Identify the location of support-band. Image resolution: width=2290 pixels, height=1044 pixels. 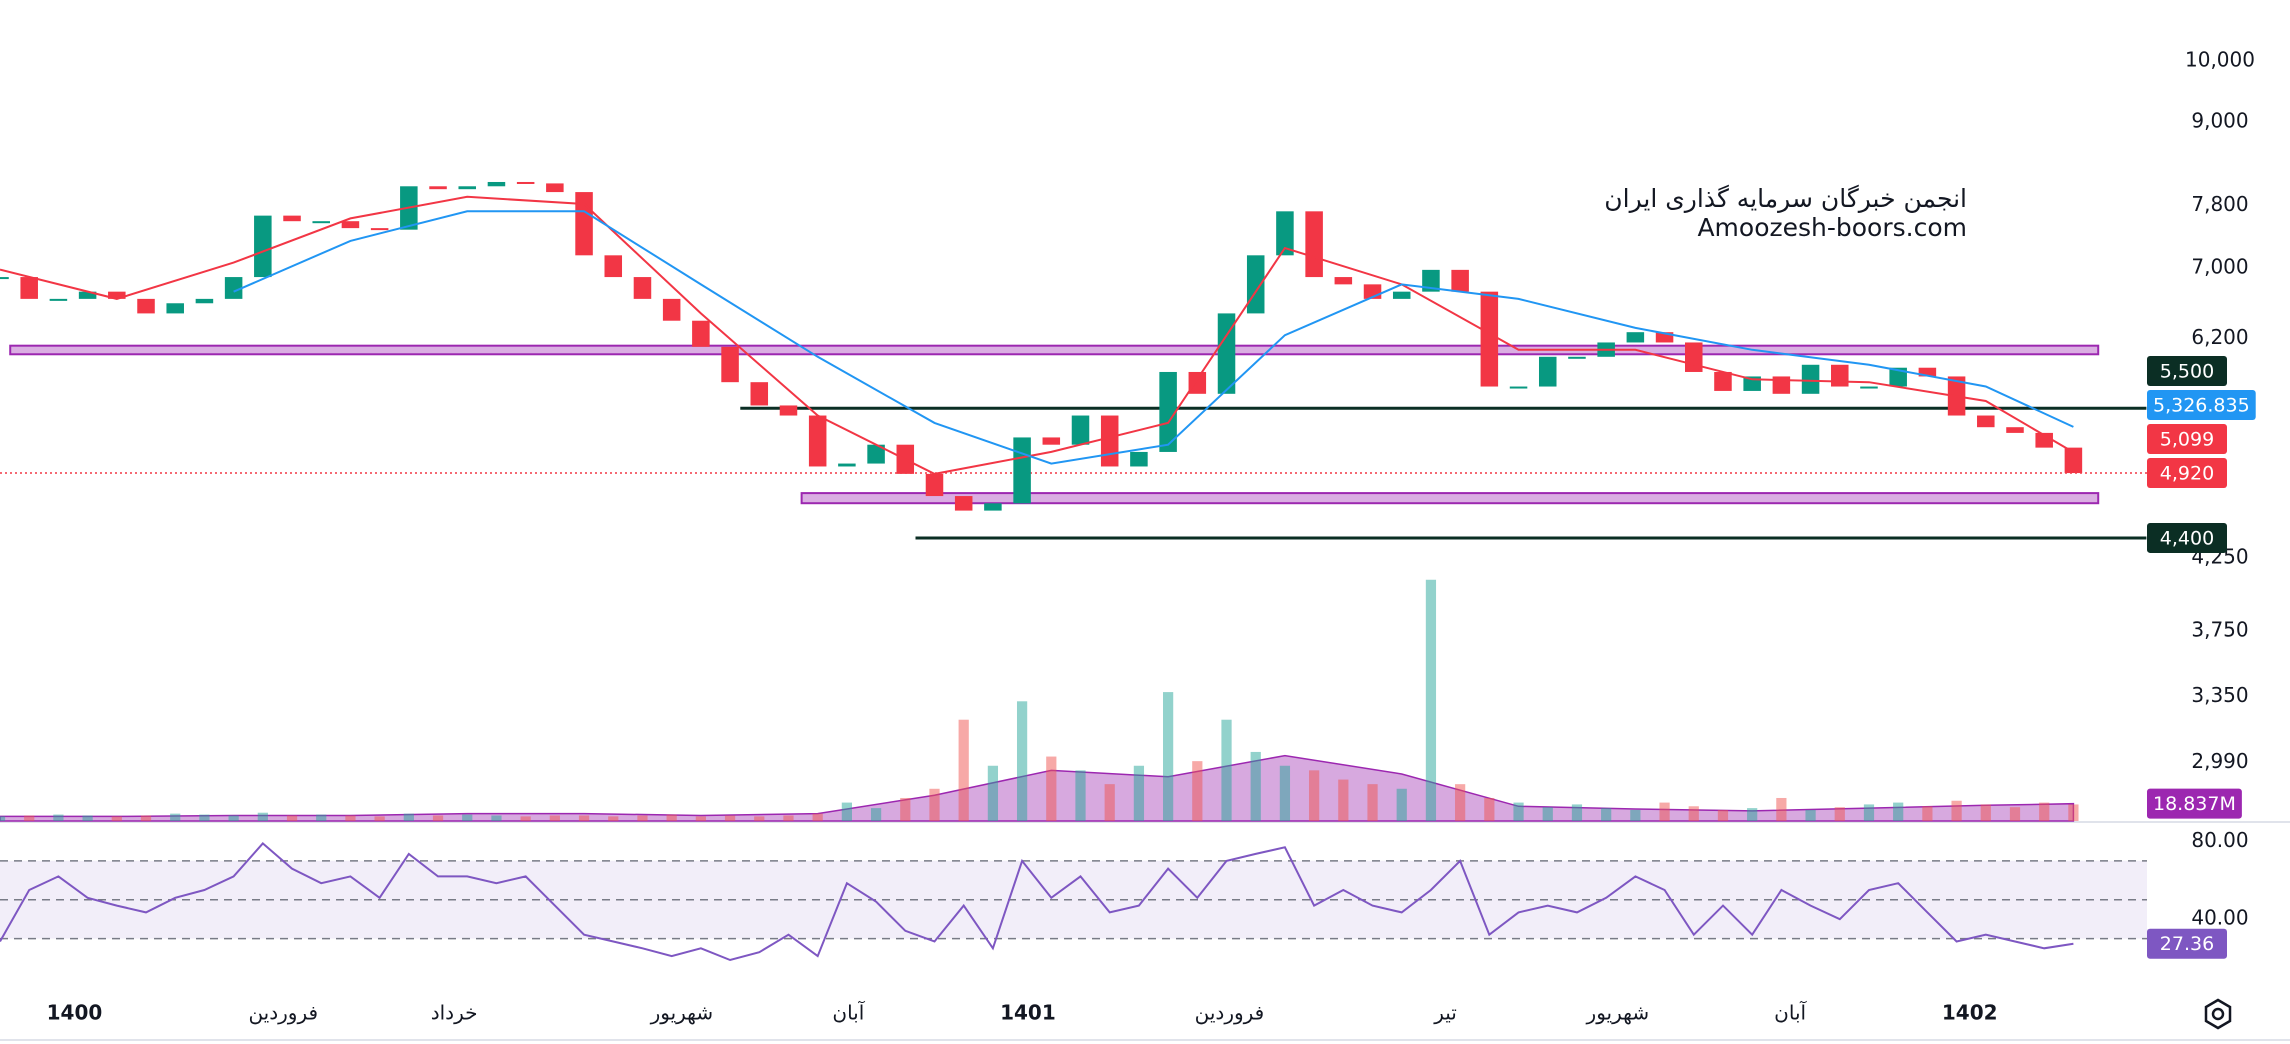
(1054, 350).